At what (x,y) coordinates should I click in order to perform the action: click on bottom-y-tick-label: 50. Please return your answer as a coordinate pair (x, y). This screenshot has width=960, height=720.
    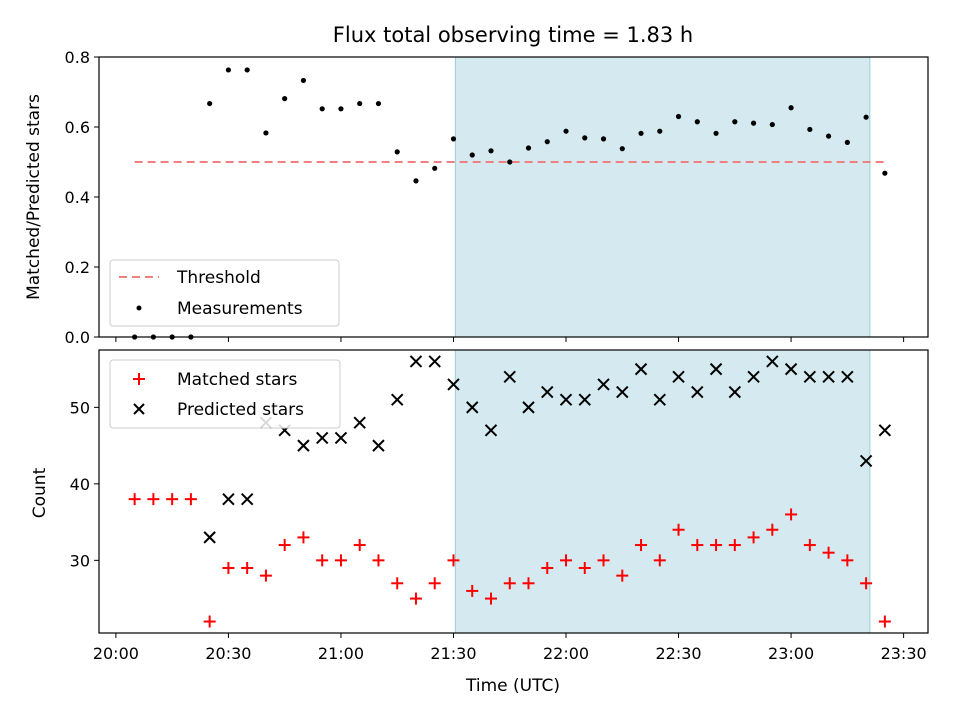
    Looking at the image, I should click on (80, 407).